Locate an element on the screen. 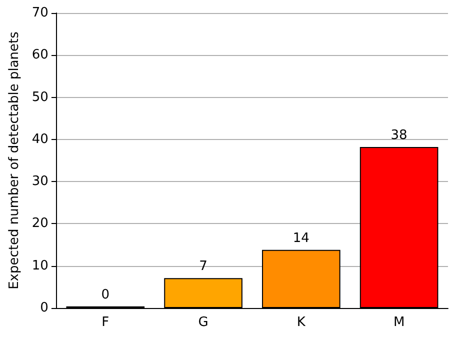  y-tick-label: 60 is located at coordinates (40, 55).